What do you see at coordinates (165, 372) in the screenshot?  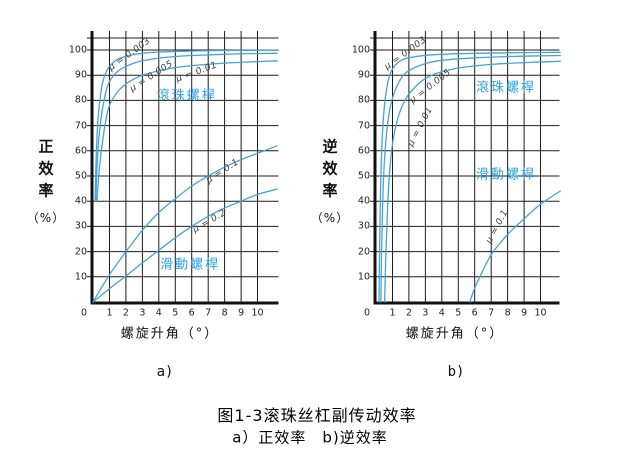 I see `chart-sub-label: a)` at bounding box center [165, 372].